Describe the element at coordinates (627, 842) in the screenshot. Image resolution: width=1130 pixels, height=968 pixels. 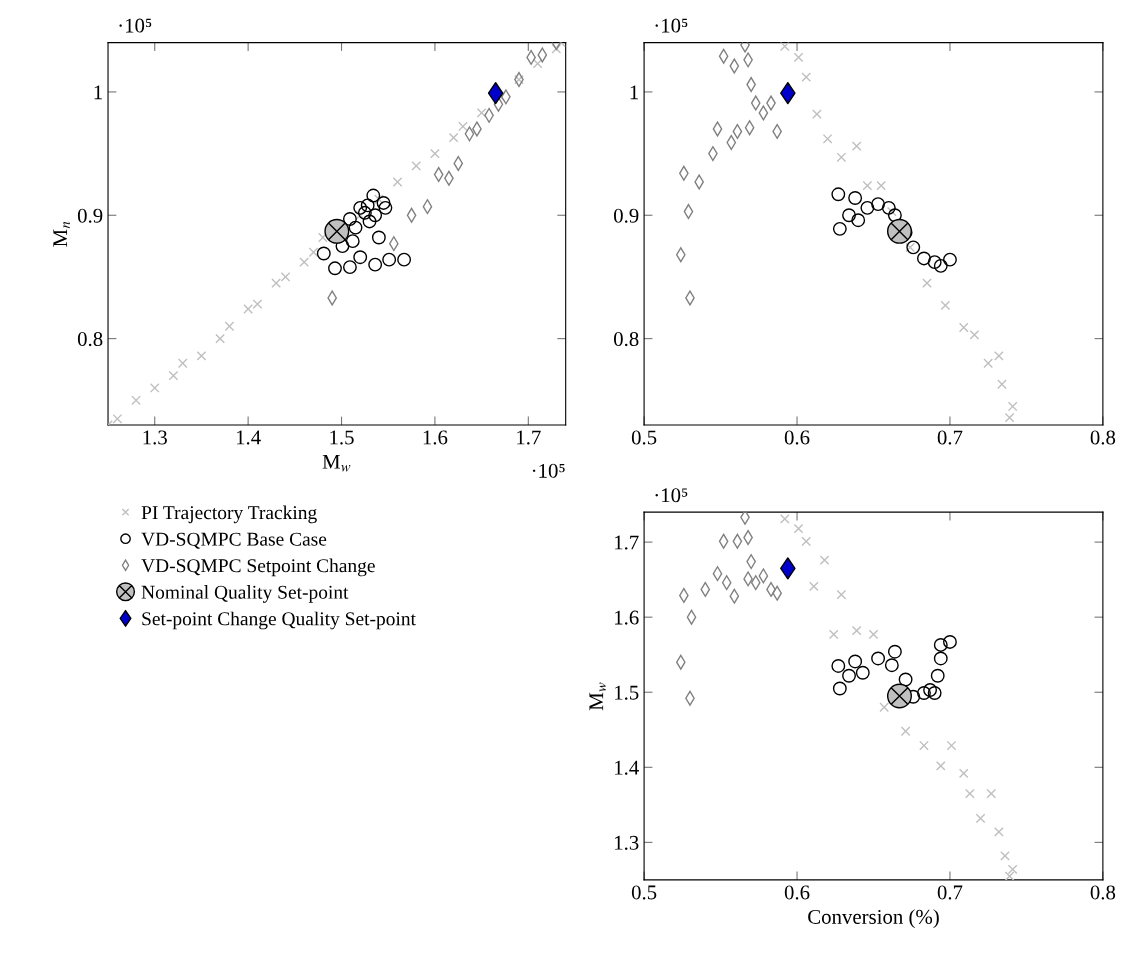
I see `y-tick-label: 1.3` at that location.